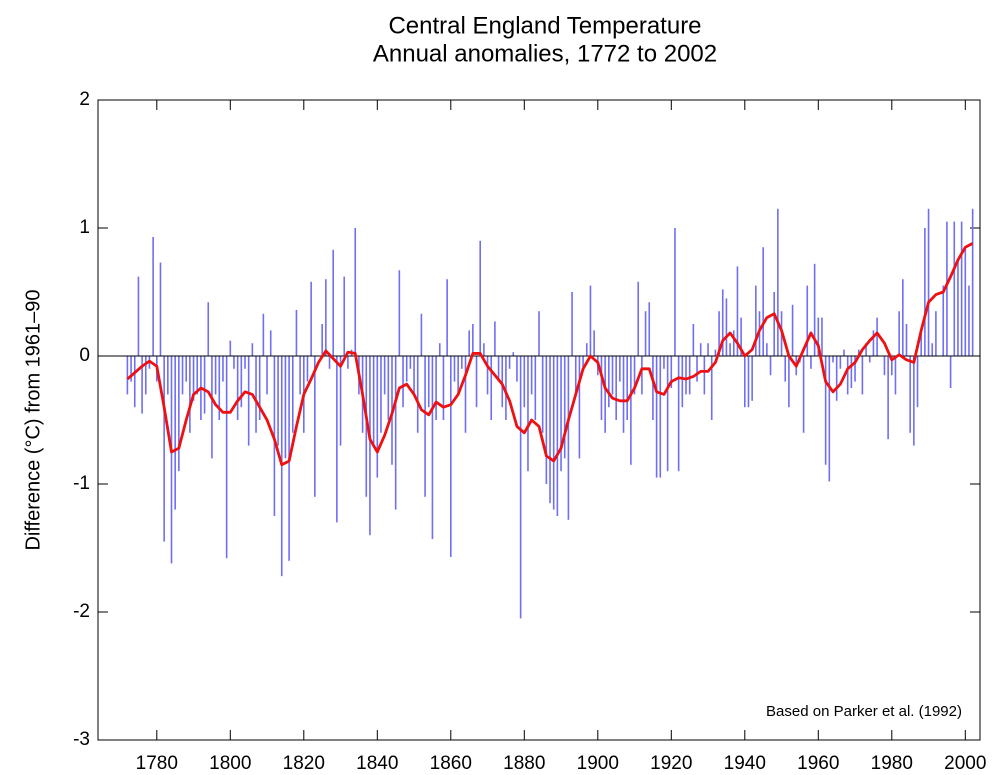  Describe the element at coordinates (304, 763) in the screenshot. I see `x-tick-label: 1820` at that location.